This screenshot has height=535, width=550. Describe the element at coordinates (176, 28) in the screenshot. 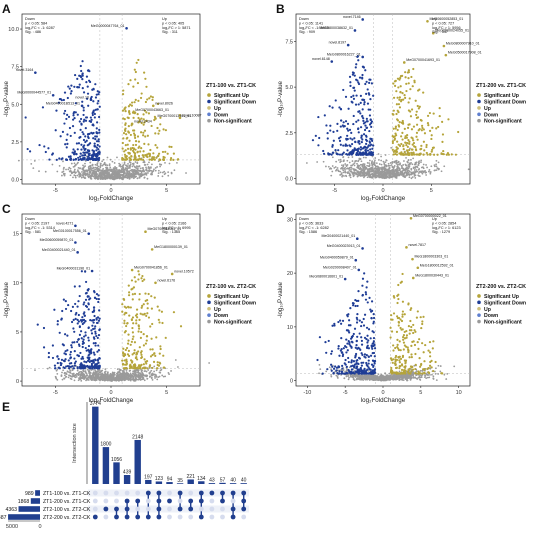

I see `up-stat: log₂FC > 1: 5871` at that location.